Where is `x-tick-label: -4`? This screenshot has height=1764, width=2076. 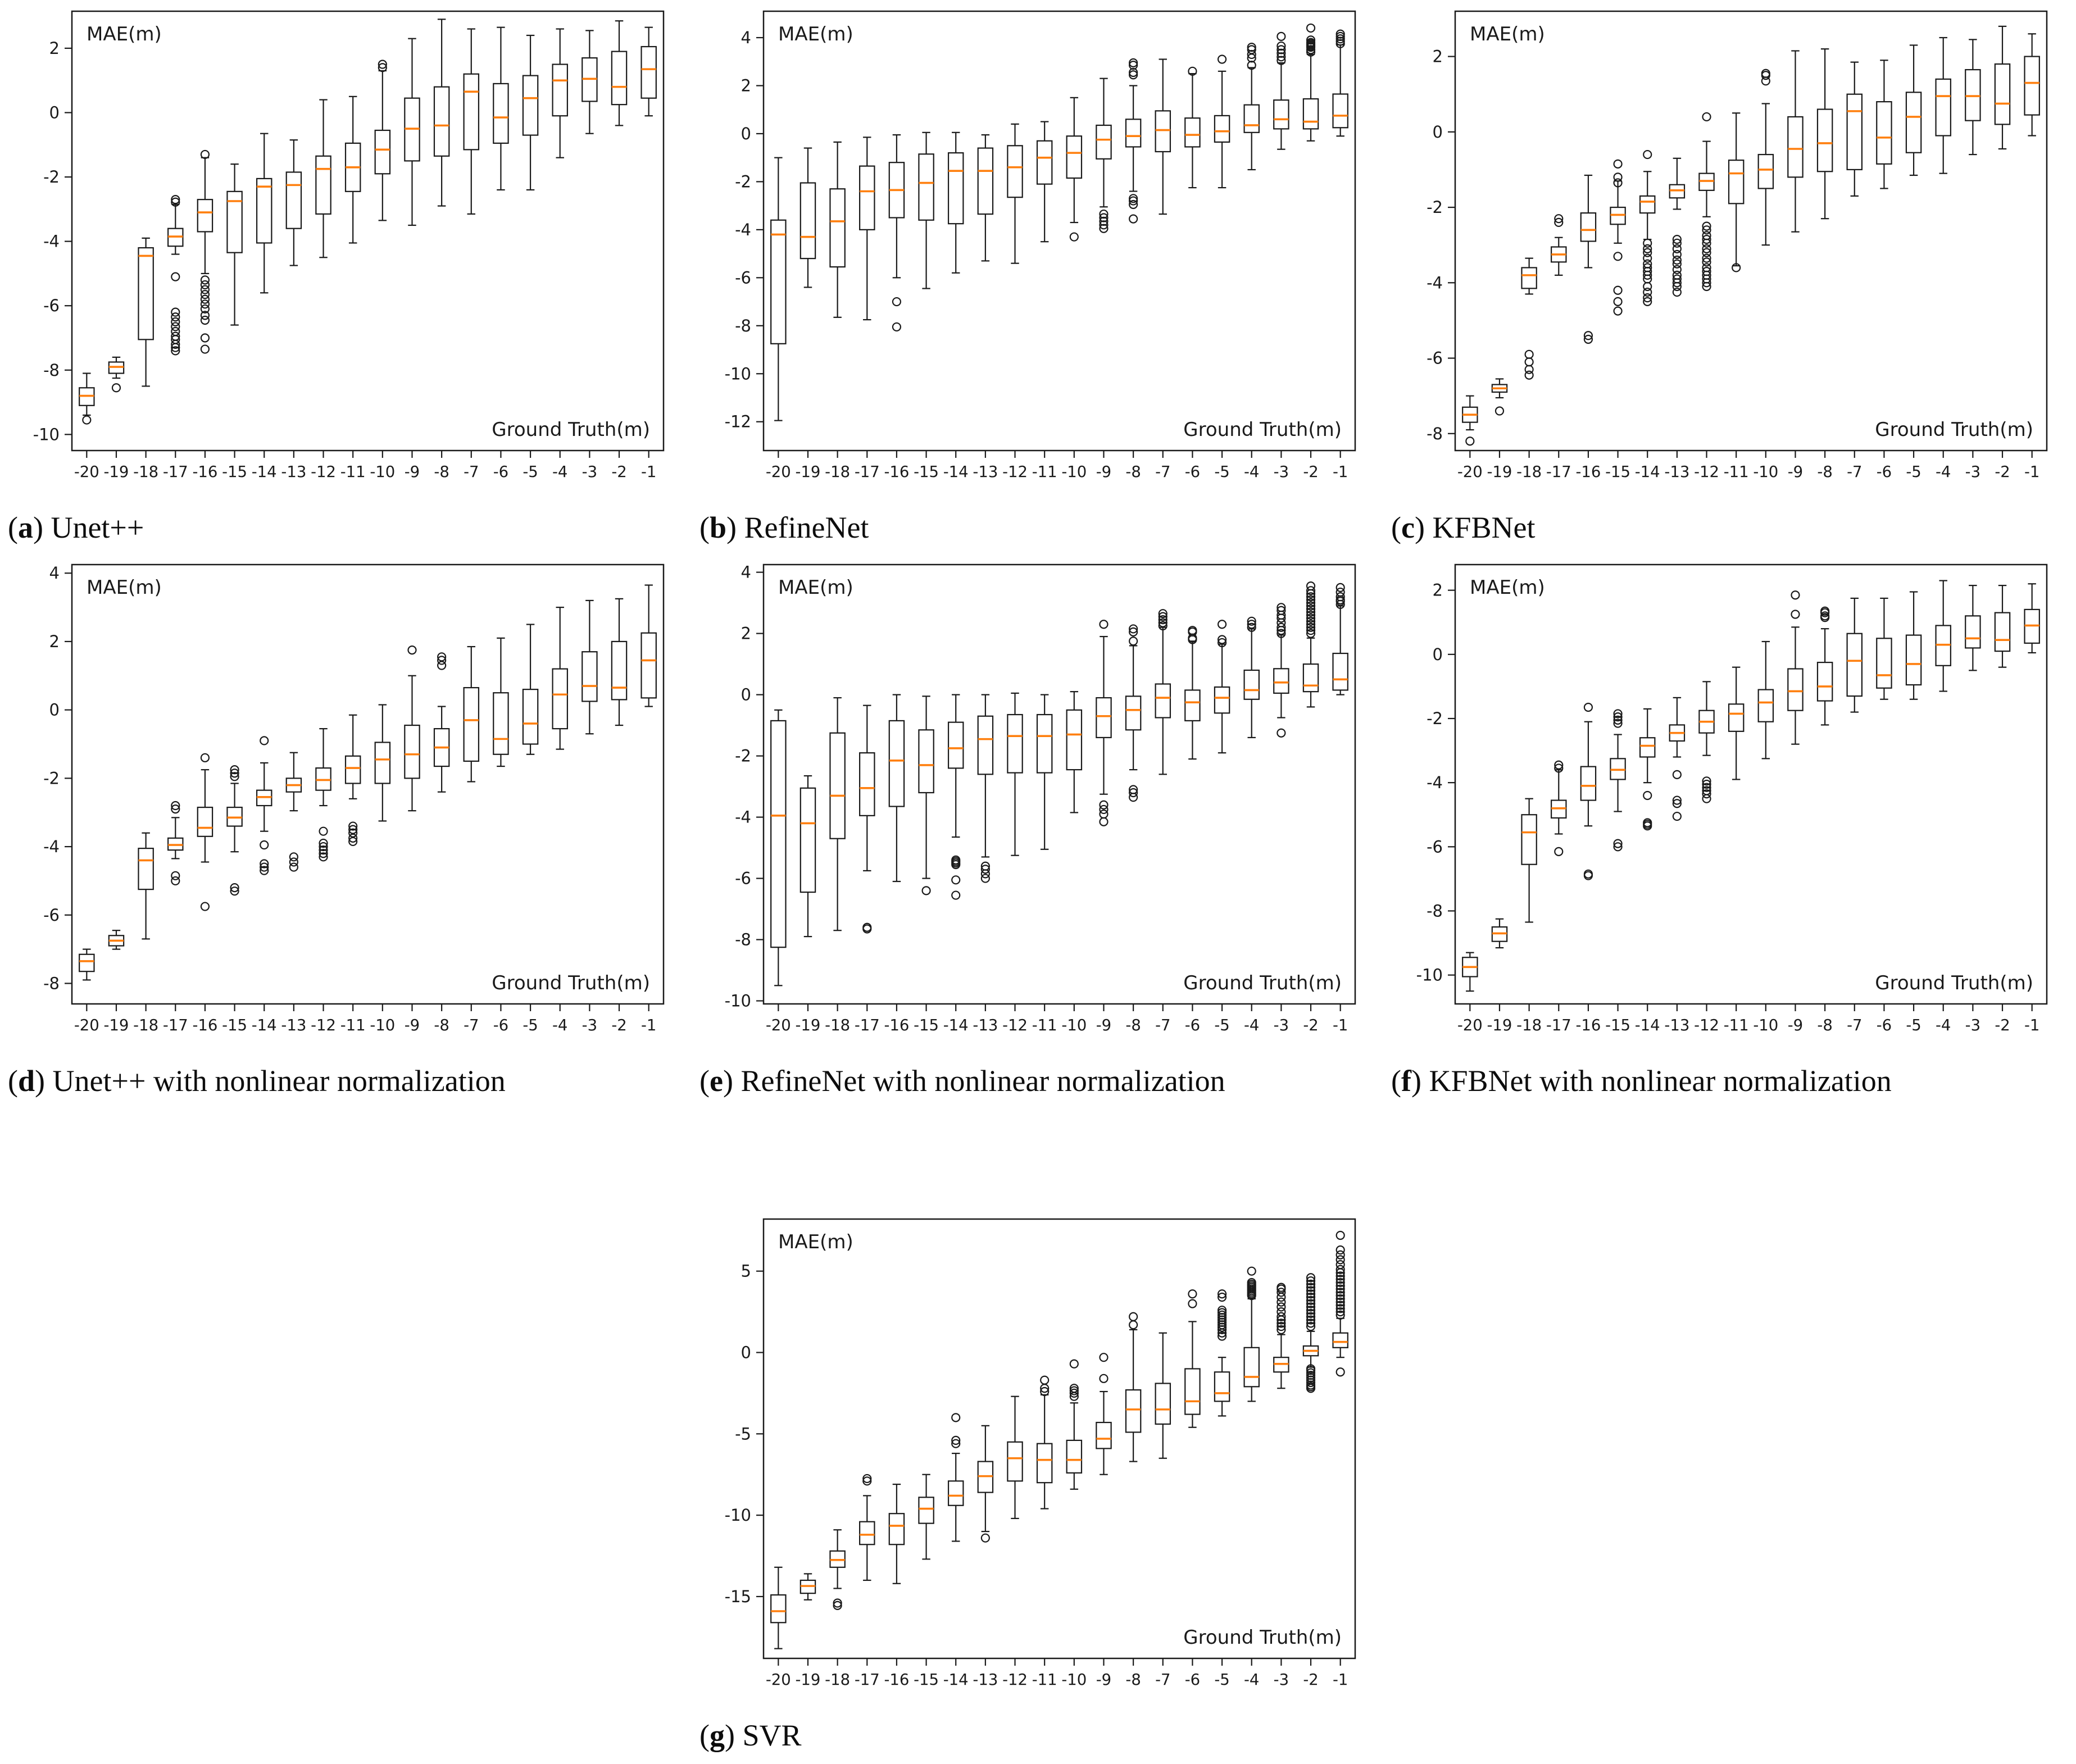 x-tick-label: -4 is located at coordinates (1251, 1025).